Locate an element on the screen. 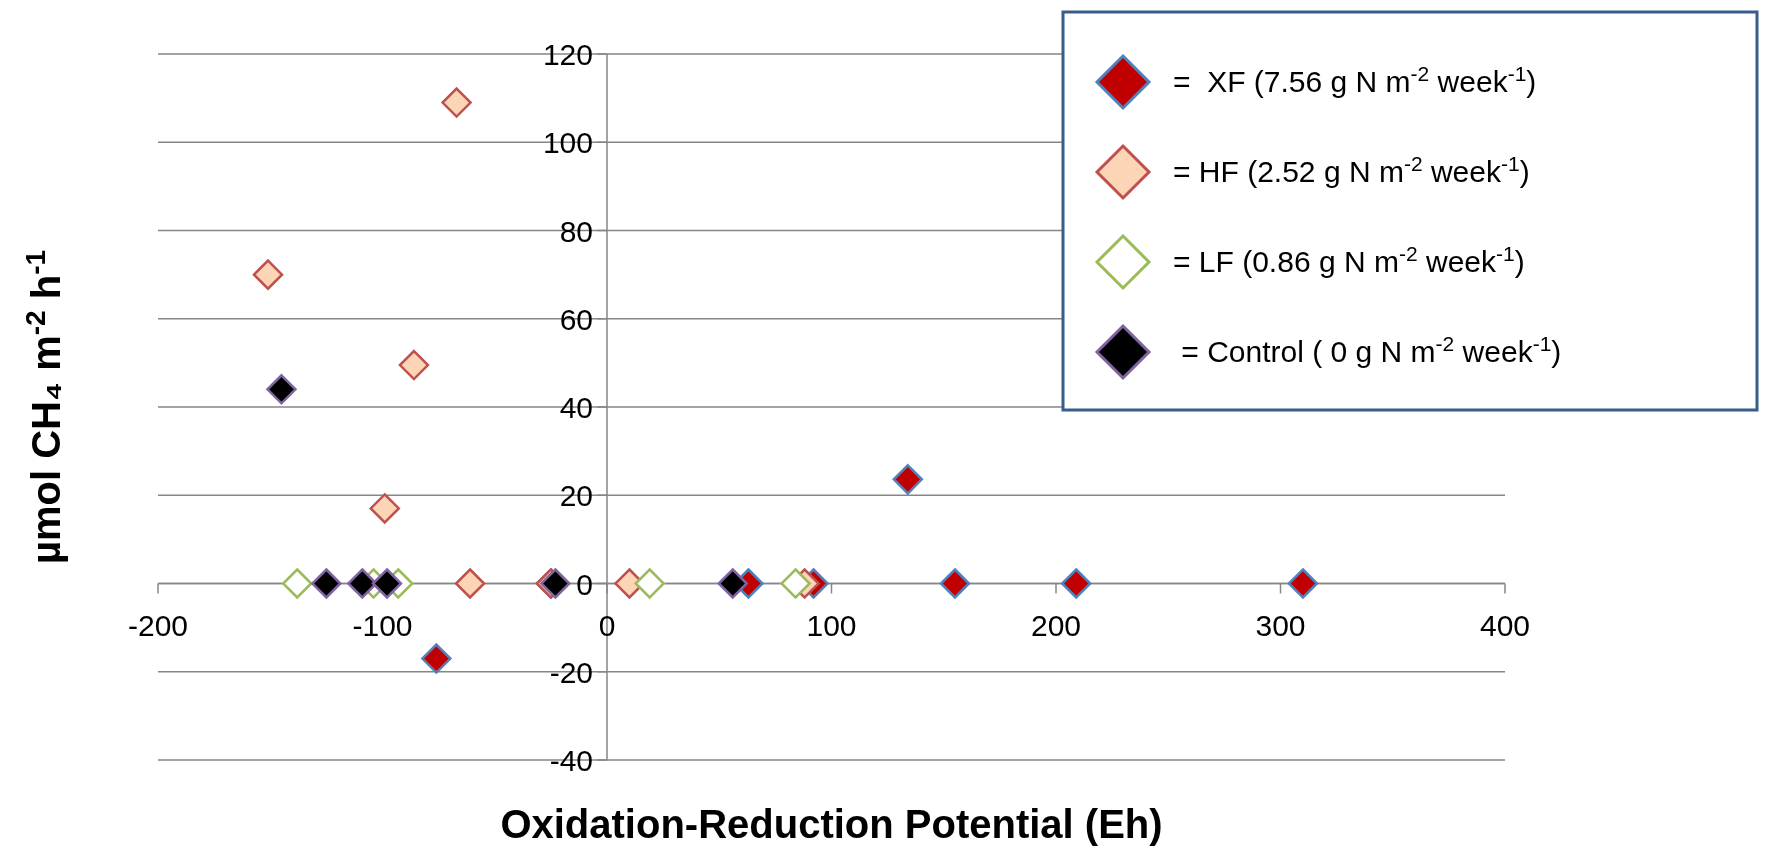 This screenshot has width=1771, height=853. legend-label: = XF (7.56 g N m$^{-2}$ week$^{-1}$) is located at coordinates (1355, 79).